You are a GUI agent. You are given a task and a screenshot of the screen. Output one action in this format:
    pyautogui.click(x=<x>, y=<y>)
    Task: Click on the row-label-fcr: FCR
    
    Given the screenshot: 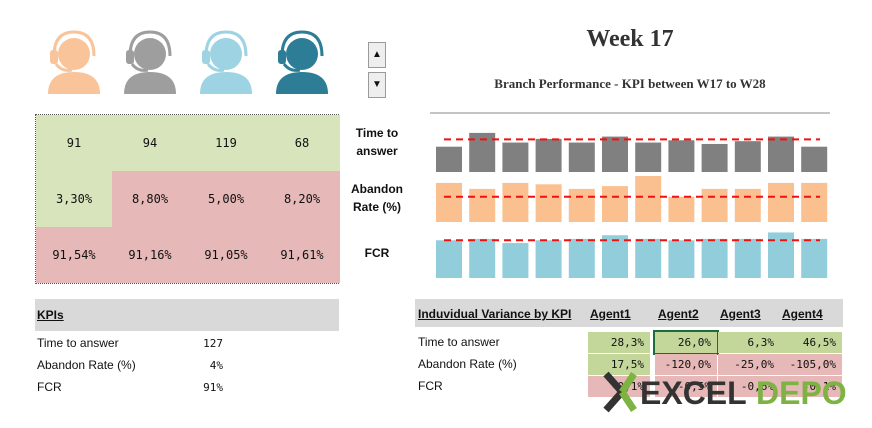 What is the action you would take?
    pyautogui.click(x=377, y=253)
    